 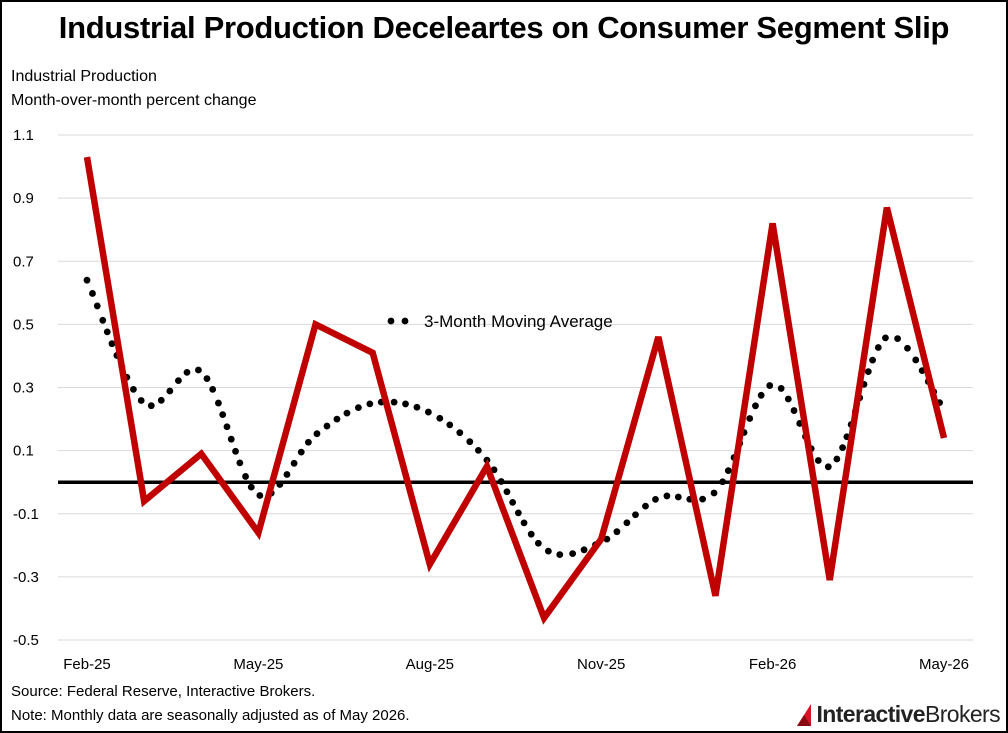 I want to click on y-tick-label: 1.1, so click(x=23, y=135).